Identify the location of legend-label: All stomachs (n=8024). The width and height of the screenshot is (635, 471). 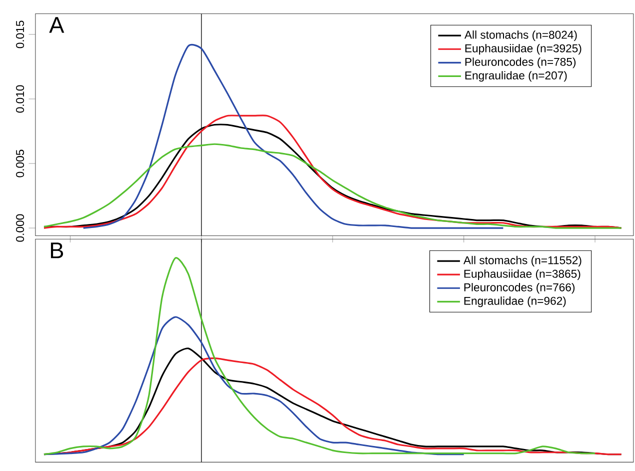
(520, 36).